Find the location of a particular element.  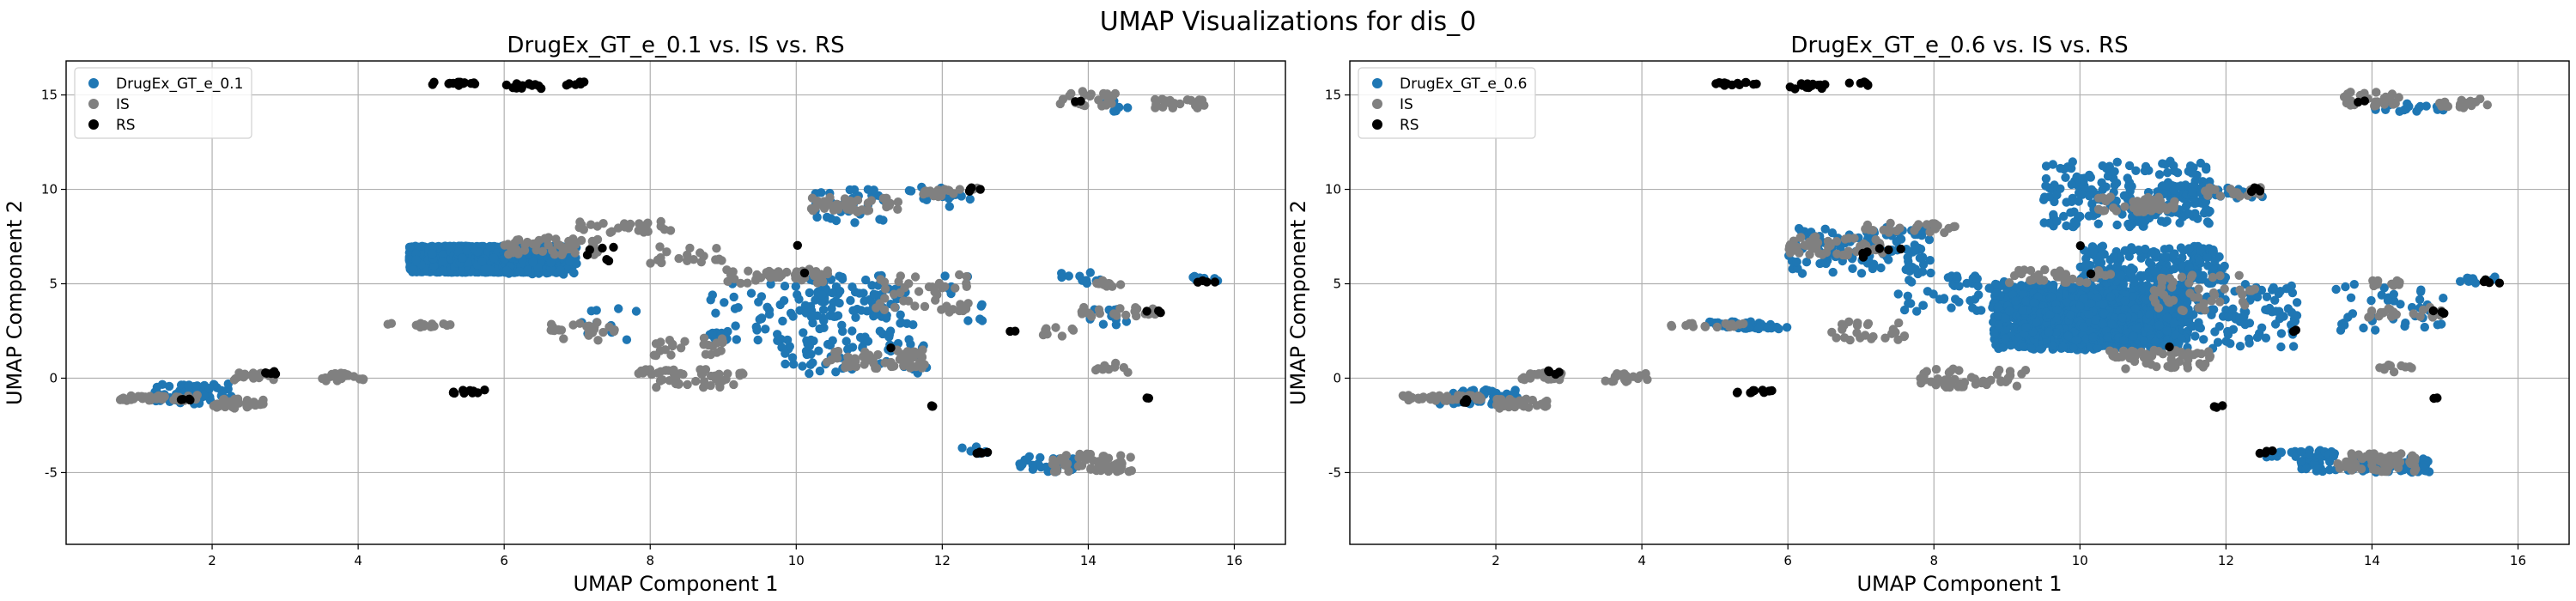

legend-label: RS is located at coordinates (126, 125).